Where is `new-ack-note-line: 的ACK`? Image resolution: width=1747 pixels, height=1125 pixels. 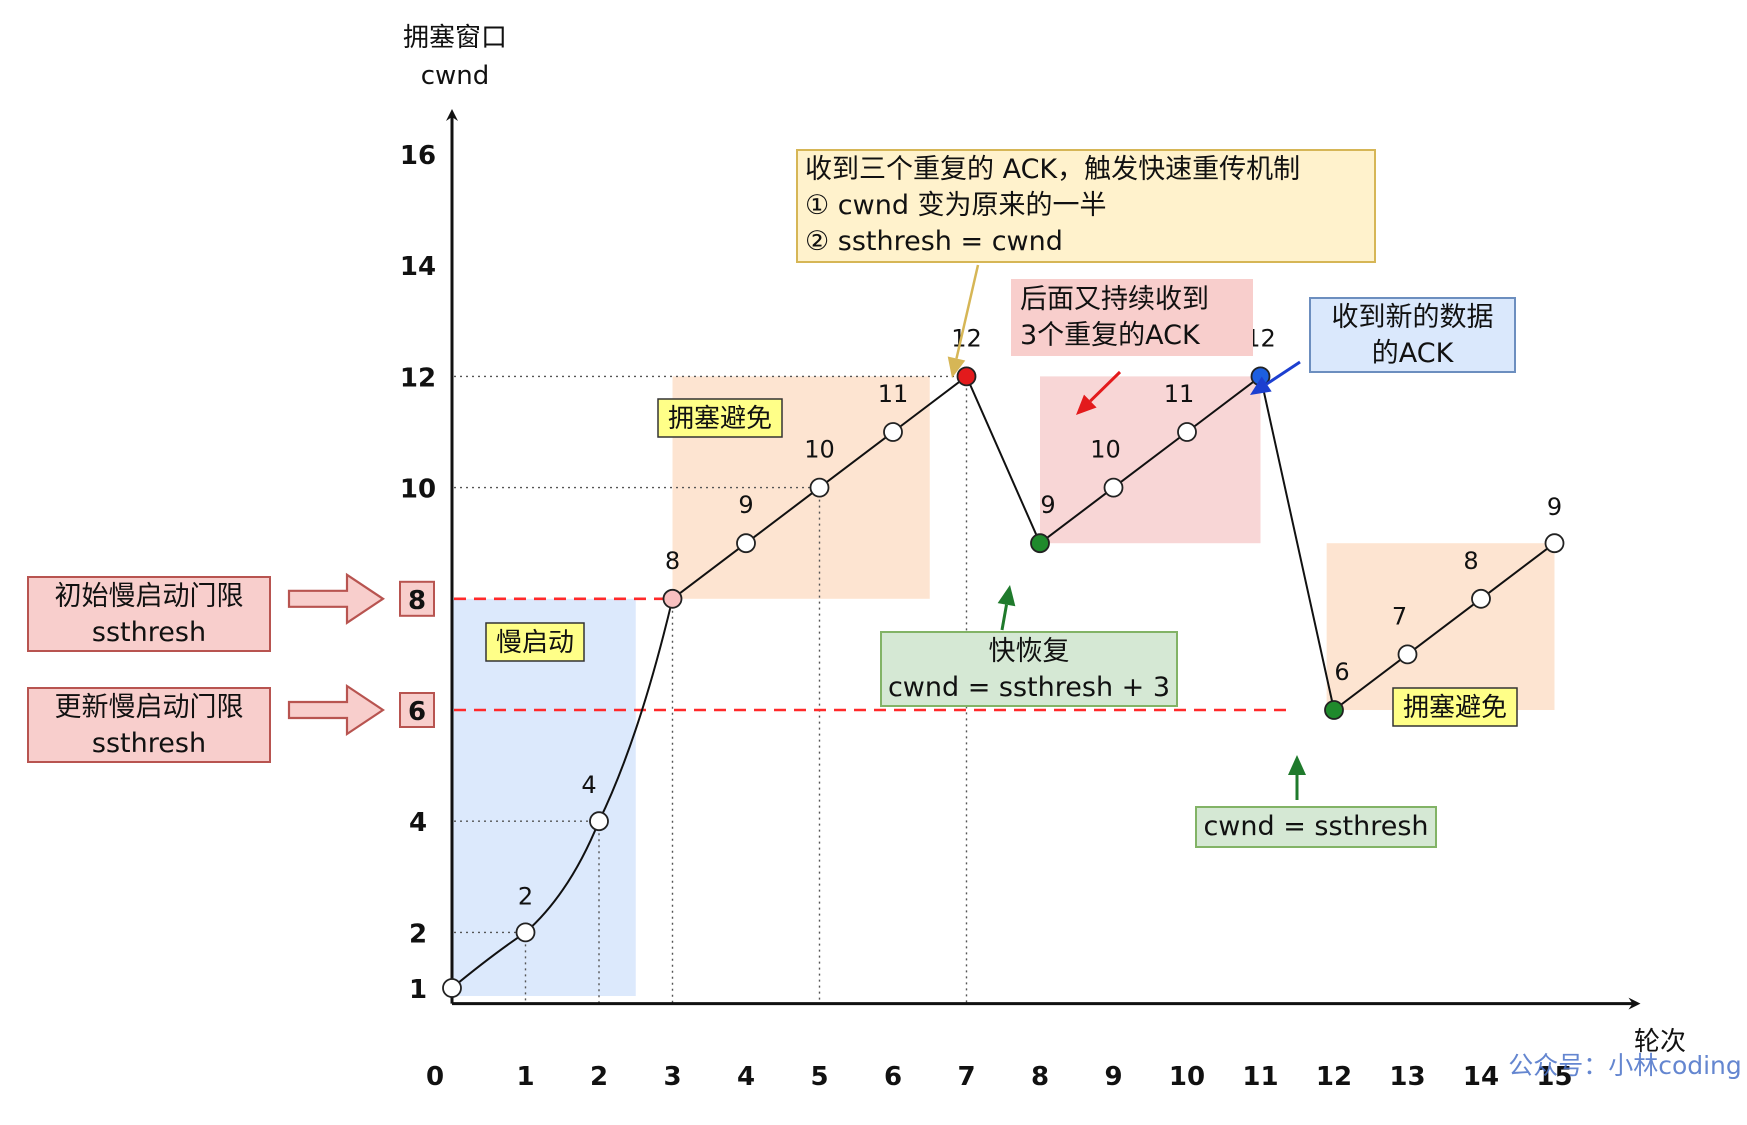
new-ack-note-line: 的ACK is located at coordinates (1413, 353).